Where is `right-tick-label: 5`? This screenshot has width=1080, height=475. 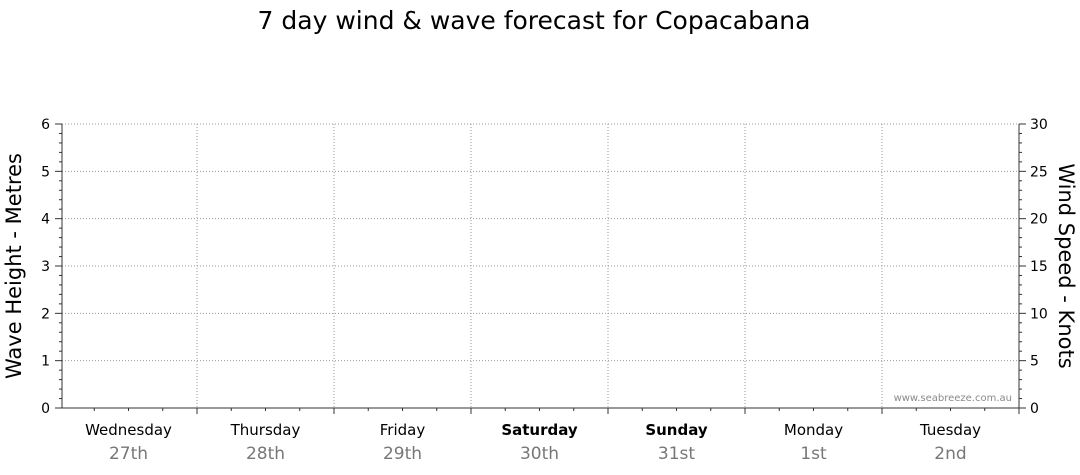 right-tick-label: 5 is located at coordinates (1034, 362).